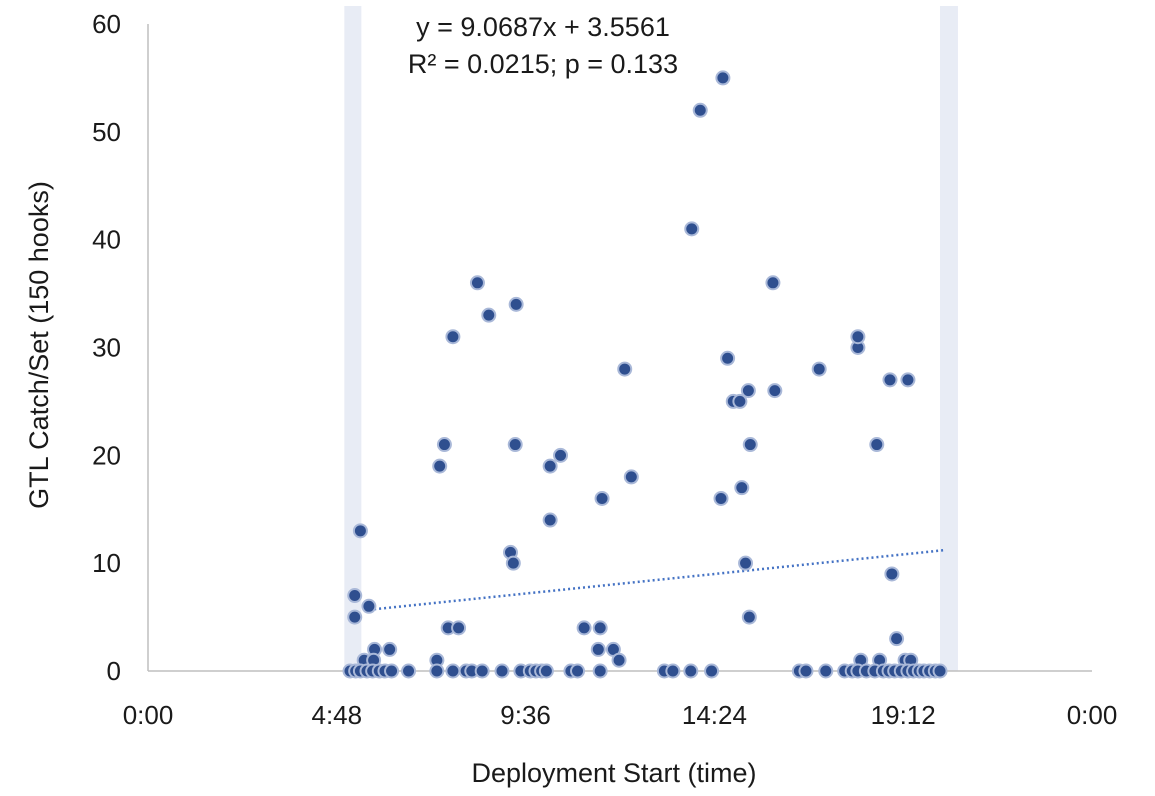 Image resolution: width=1155 pixels, height=796 pixels. I want to click on y-axis-title: GTL Catch/Set (150 hooks), so click(39, 345).